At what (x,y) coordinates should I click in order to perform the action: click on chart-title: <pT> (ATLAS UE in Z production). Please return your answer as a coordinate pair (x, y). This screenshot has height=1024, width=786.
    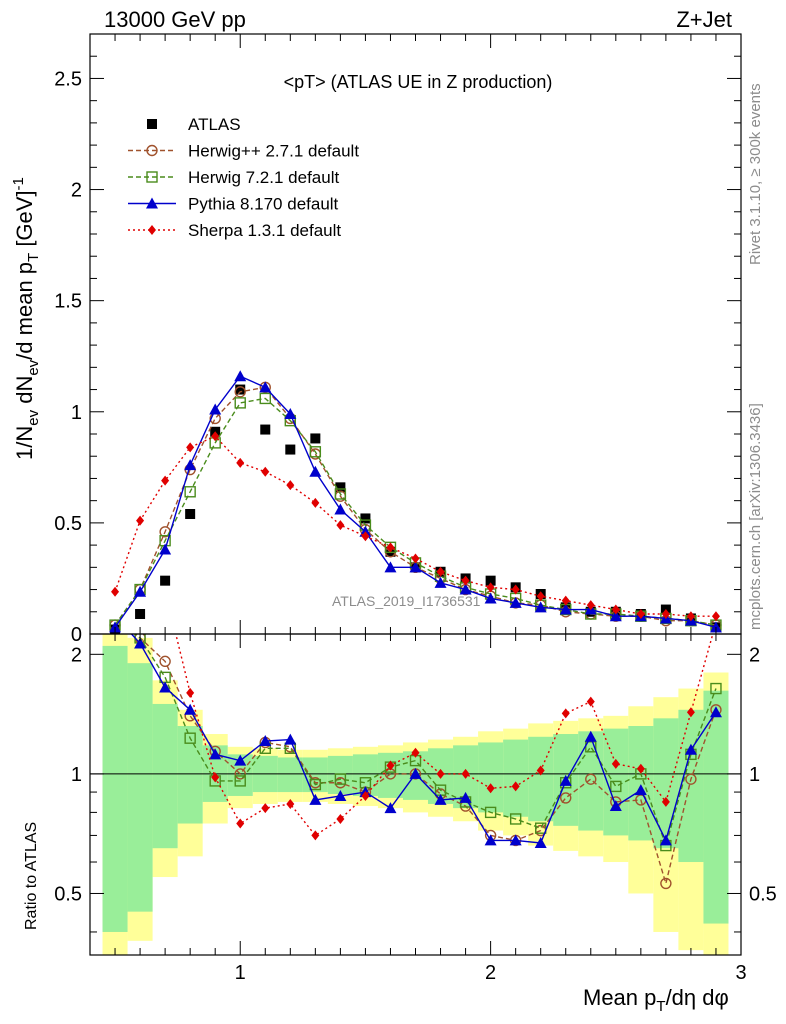
    Looking at the image, I should click on (418, 82).